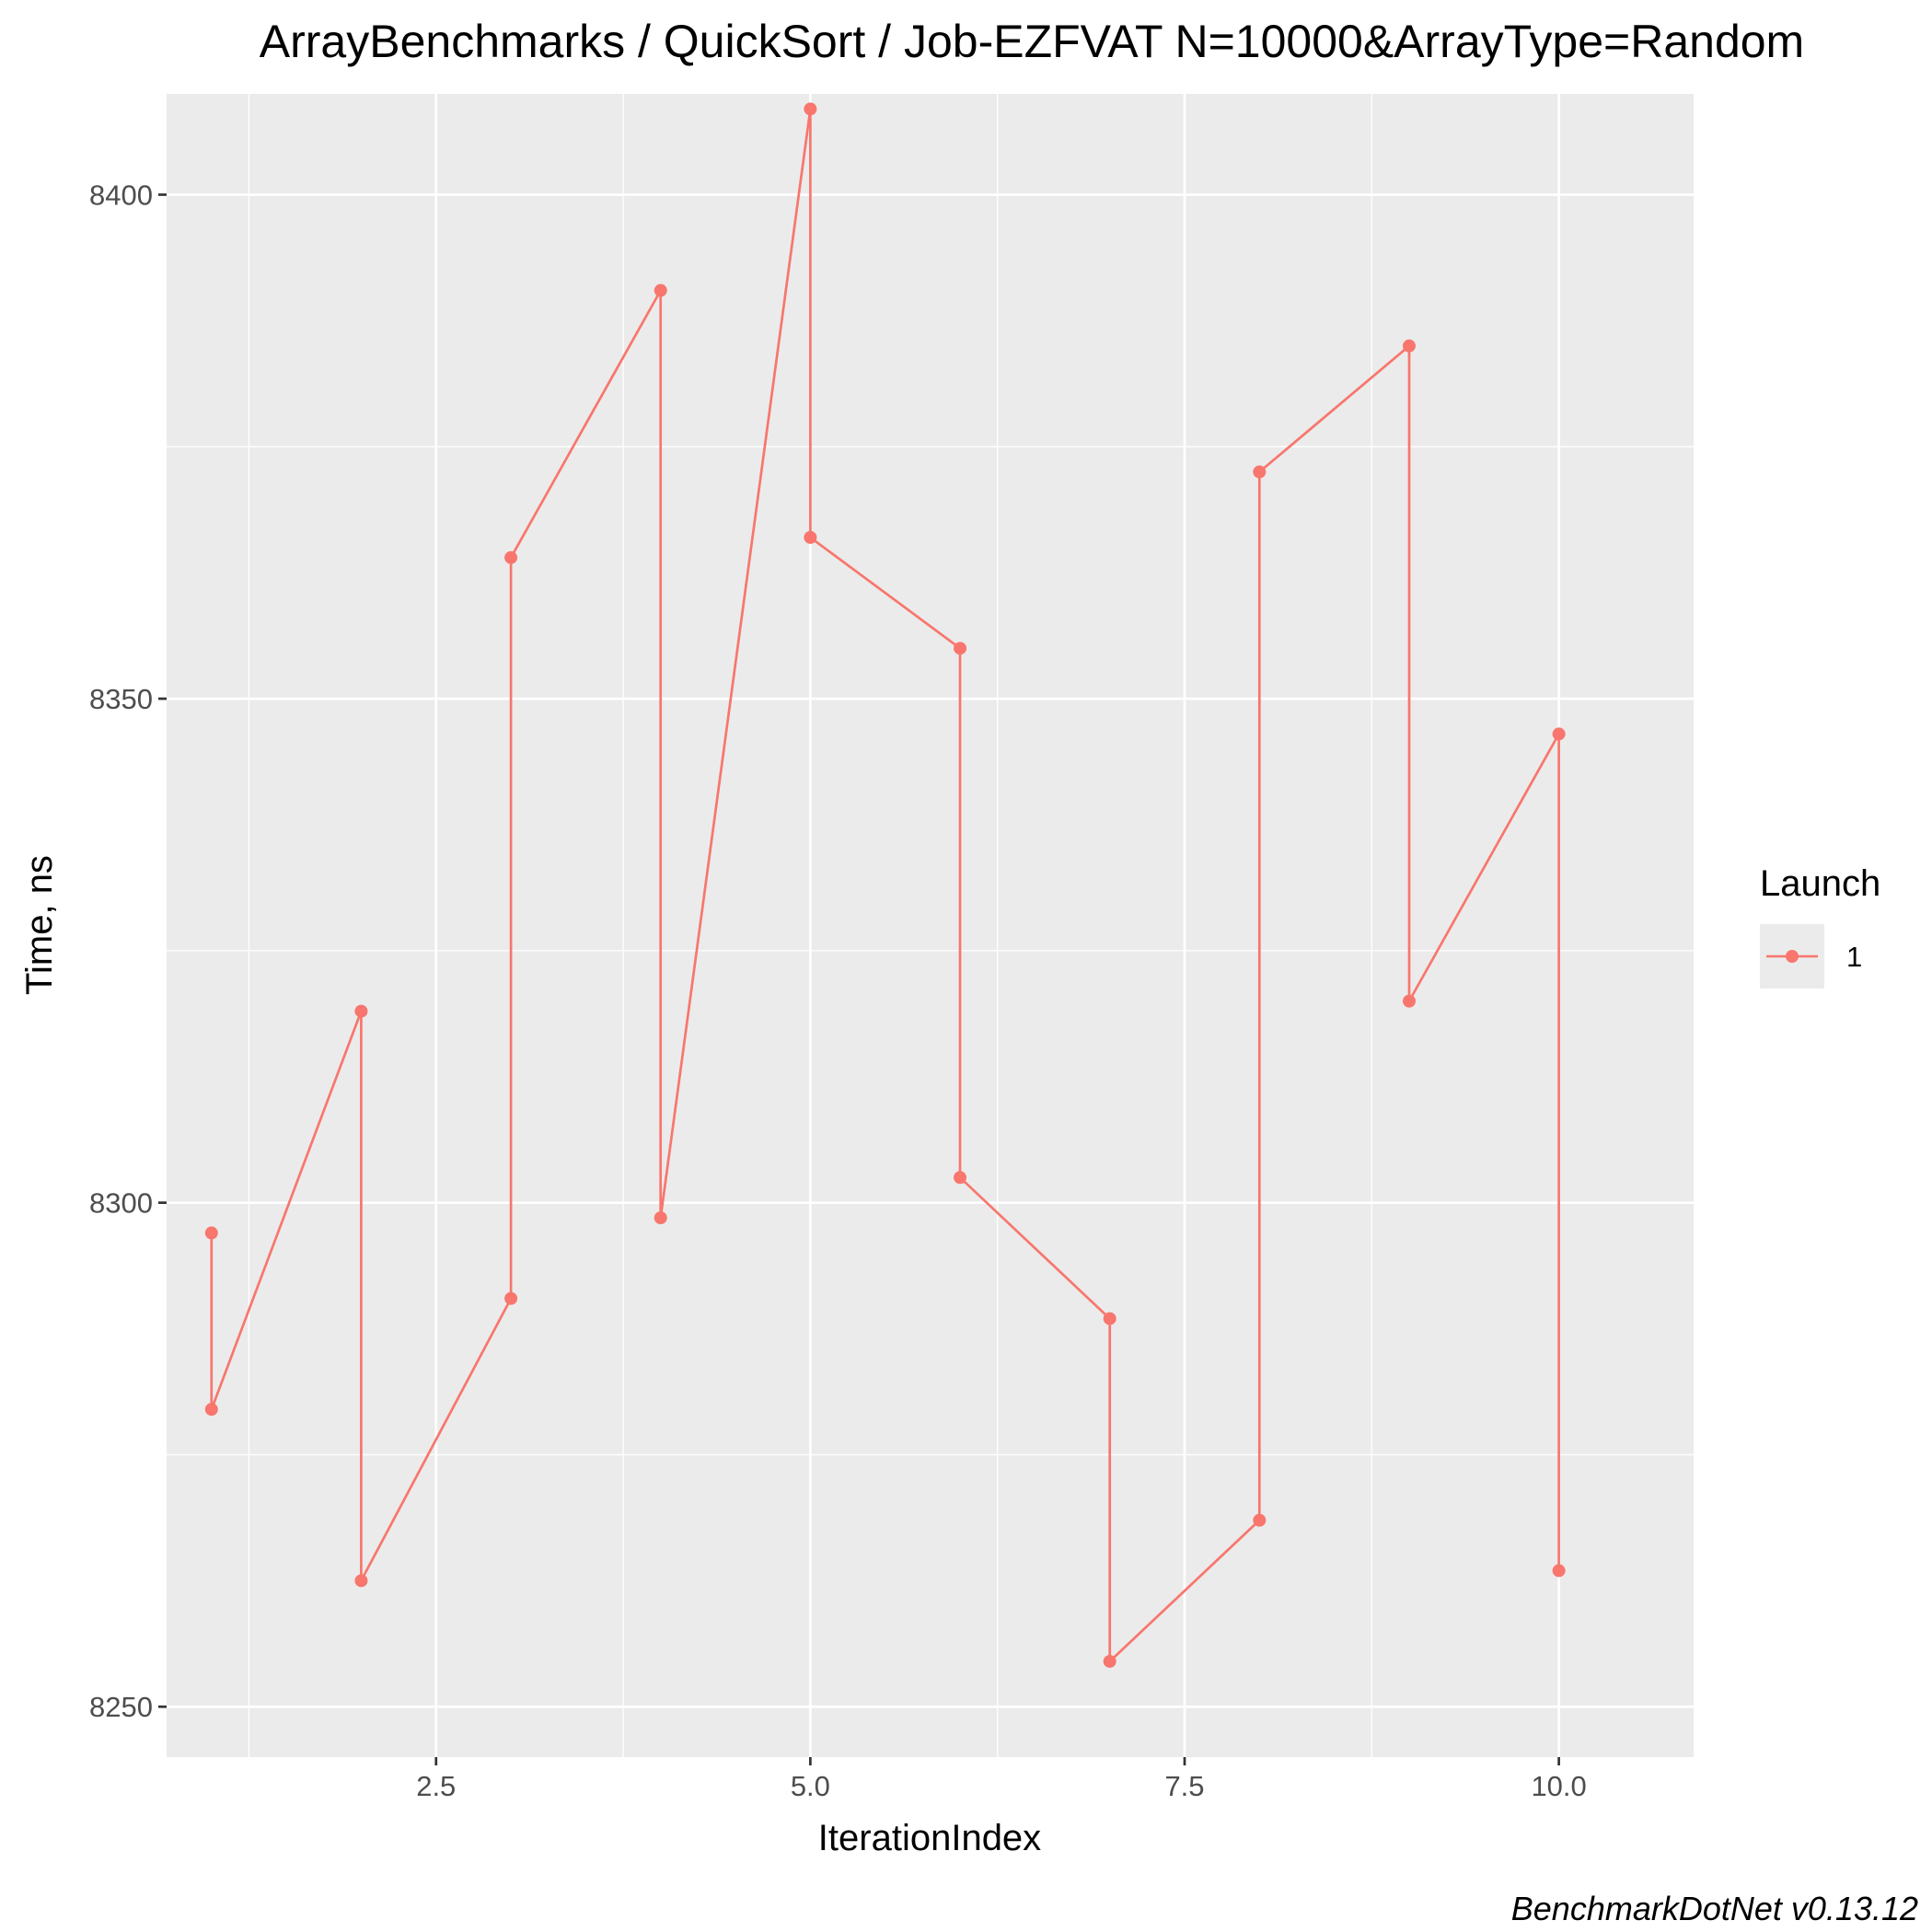 This screenshot has height=1932, width=1932. I want to click on x-tick-label: 2.5, so click(436, 1786).